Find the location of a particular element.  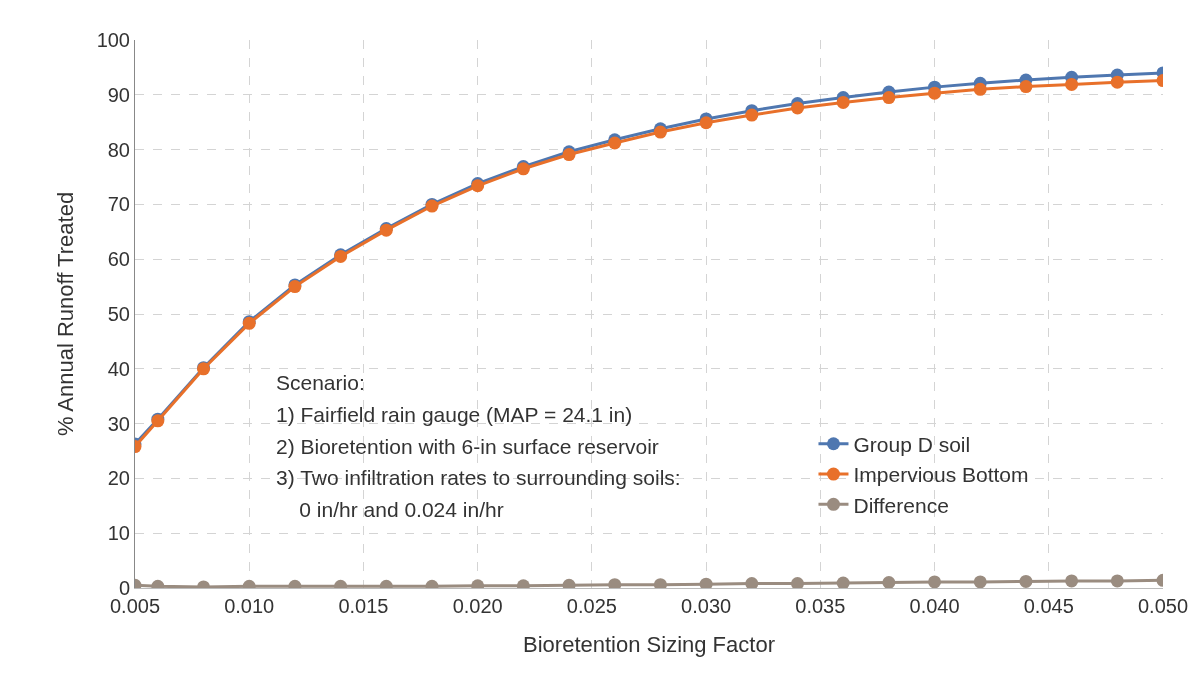

x-tick-label: 0.035 is located at coordinates (820, 606).